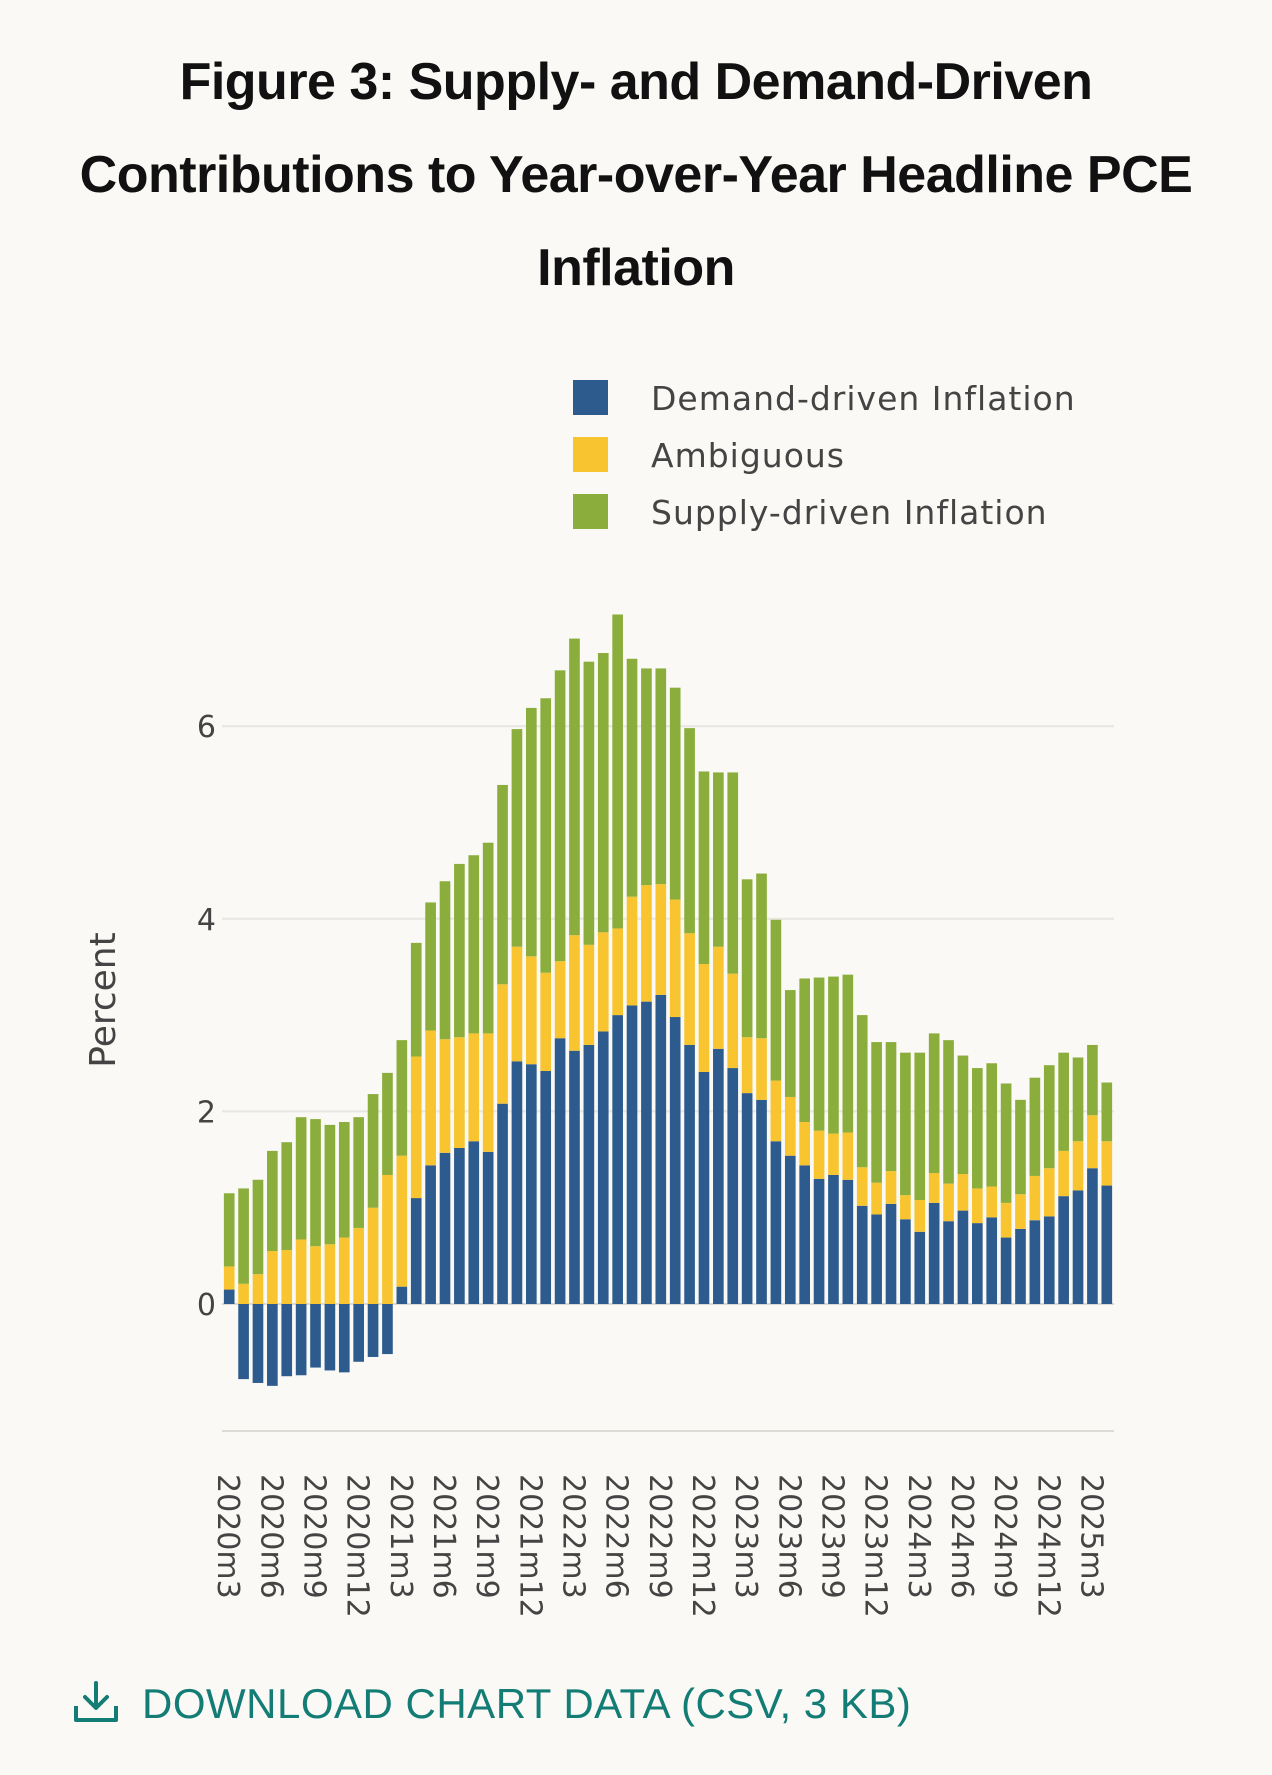 The width and height of the screenshot is (1272, 1775). Describe the element at coordinates (848, 1241) in the screenshot. I see `bar-demand-driven-inflation-2023m10` at that location.